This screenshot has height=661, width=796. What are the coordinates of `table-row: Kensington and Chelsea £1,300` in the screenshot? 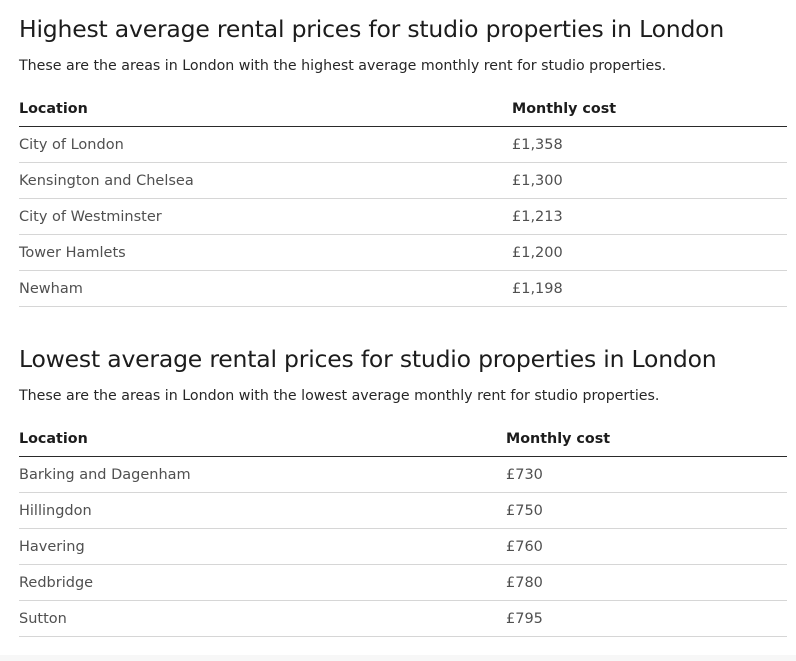 It's located at (403, 180).